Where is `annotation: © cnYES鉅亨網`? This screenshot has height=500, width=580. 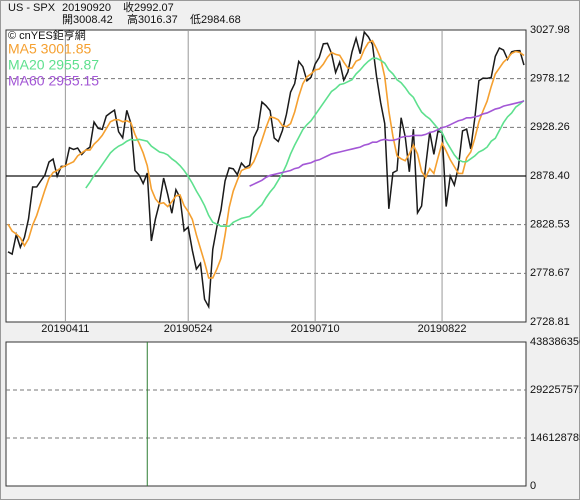 annotation: © cnYES鉅亨網 is located at coordinates (47, 35).